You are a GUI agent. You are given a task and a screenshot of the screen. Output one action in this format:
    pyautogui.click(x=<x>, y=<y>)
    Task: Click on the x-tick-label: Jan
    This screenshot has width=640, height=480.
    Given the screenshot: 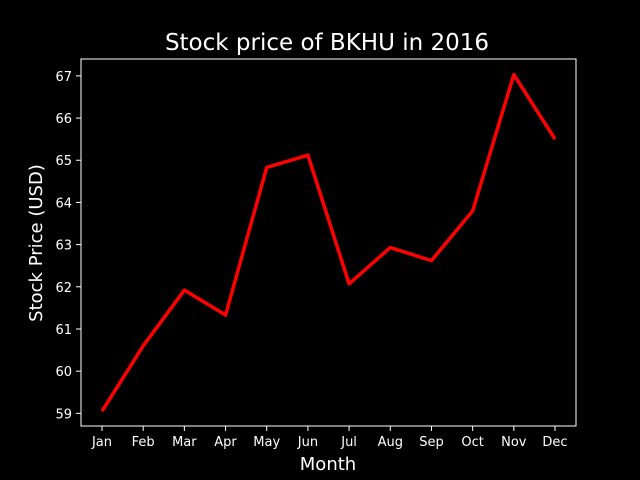 What is the action you would take?
    pyautogui.click(x=101, y=442)
    